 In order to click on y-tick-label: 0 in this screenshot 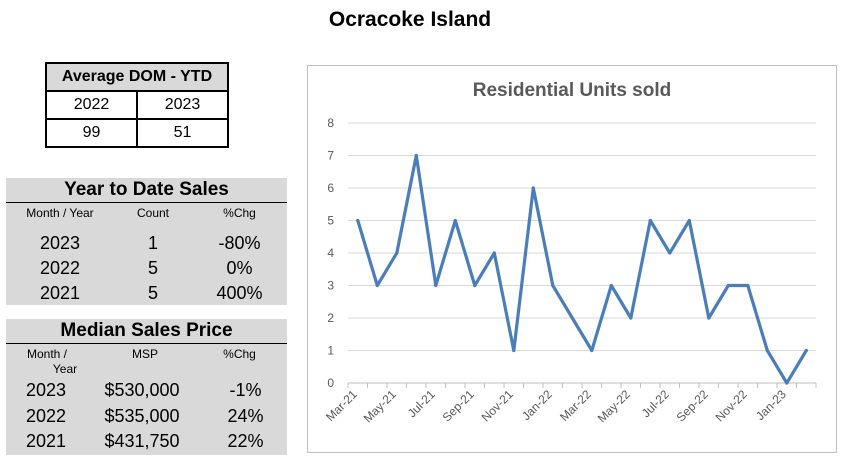, I will do `click(330, 383)`.